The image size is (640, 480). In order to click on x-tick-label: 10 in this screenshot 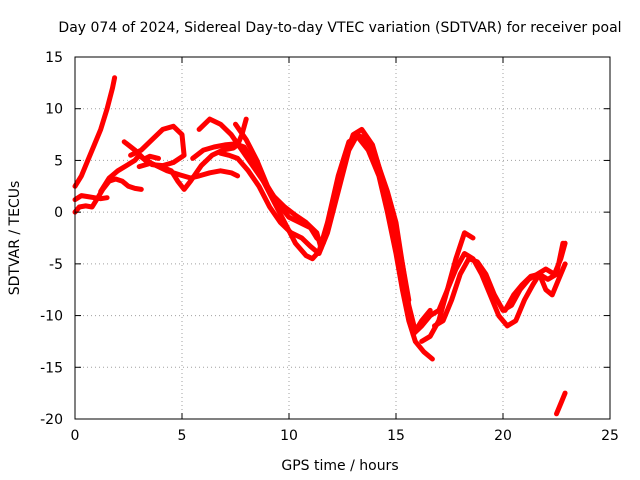, I will do `click(289, 436)`.